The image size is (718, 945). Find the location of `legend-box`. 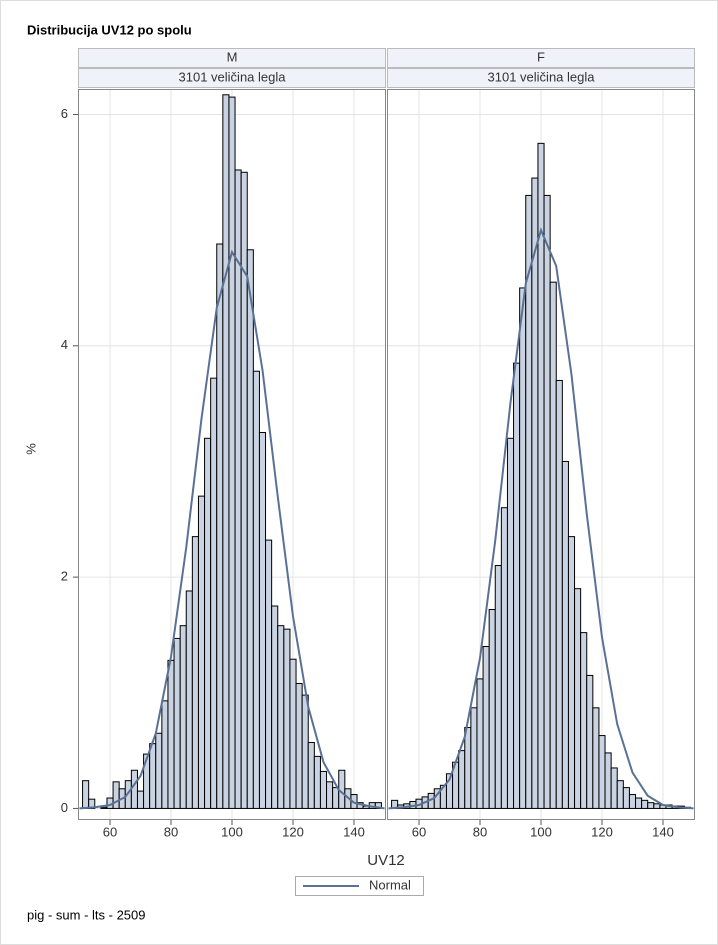

legend-box is located at coordinates (359, 886).